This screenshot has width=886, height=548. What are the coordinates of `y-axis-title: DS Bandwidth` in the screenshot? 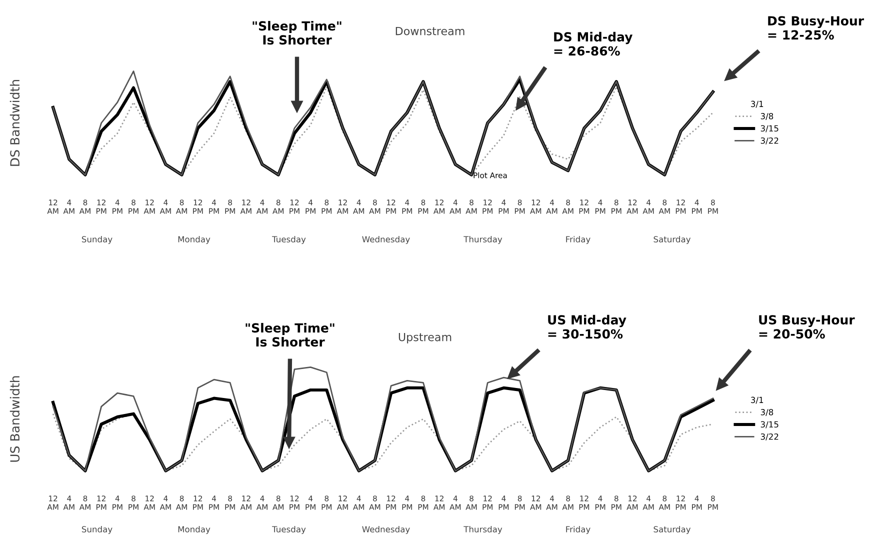 It's located at (15, 123).